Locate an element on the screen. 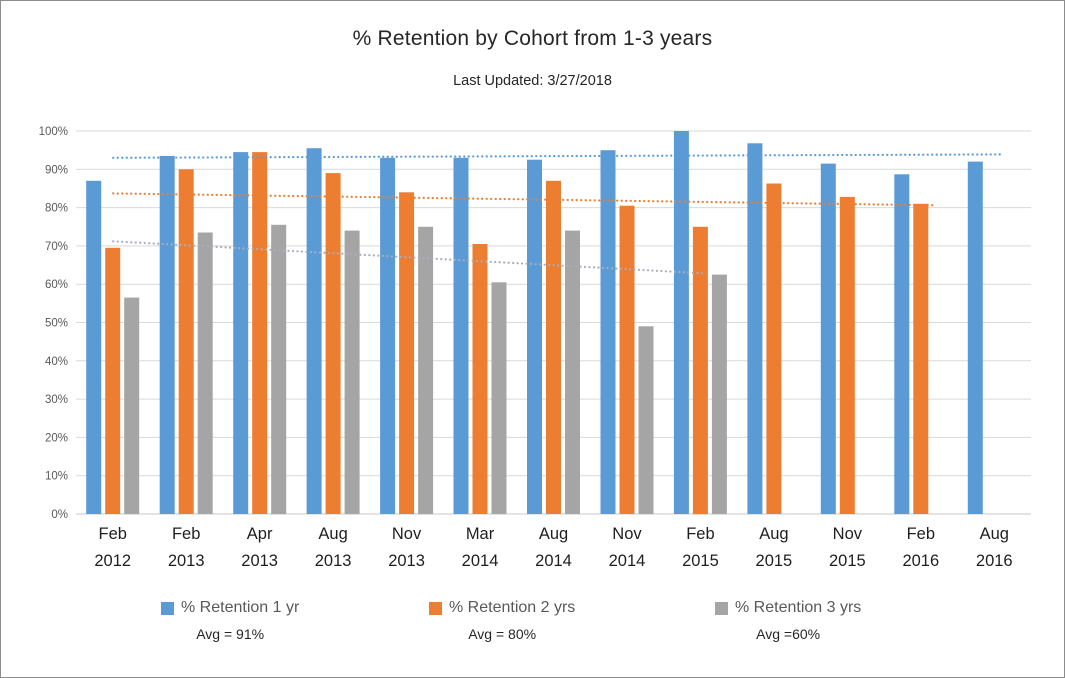 Image resolution: width=1065 pixels, height=678 pixels. bar-series3-cat8 is located at coordinates (646, 420).